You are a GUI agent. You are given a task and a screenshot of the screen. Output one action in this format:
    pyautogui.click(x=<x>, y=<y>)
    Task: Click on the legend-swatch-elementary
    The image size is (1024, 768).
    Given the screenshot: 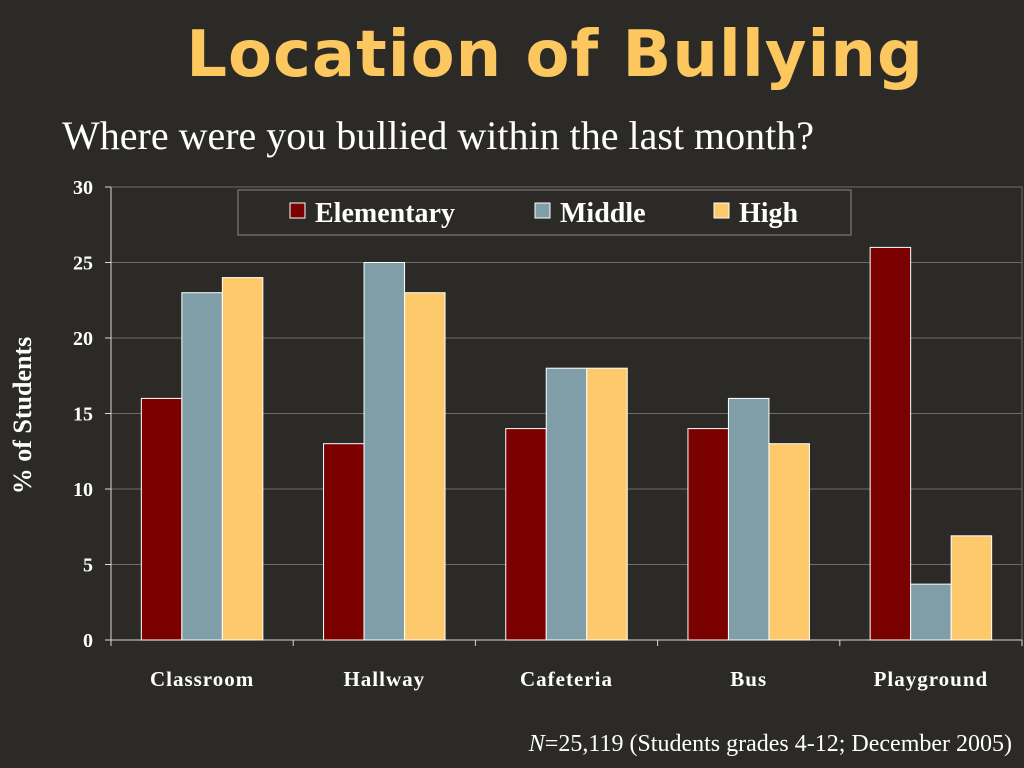 What is the action you would take?
    pyautogui.click(x=297, y=210)
    